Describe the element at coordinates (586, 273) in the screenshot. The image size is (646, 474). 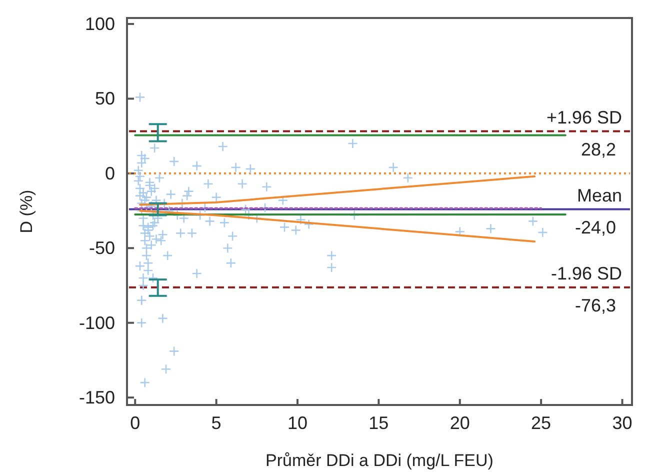
I see `ref-line-label: -1.96 SD` at that location.